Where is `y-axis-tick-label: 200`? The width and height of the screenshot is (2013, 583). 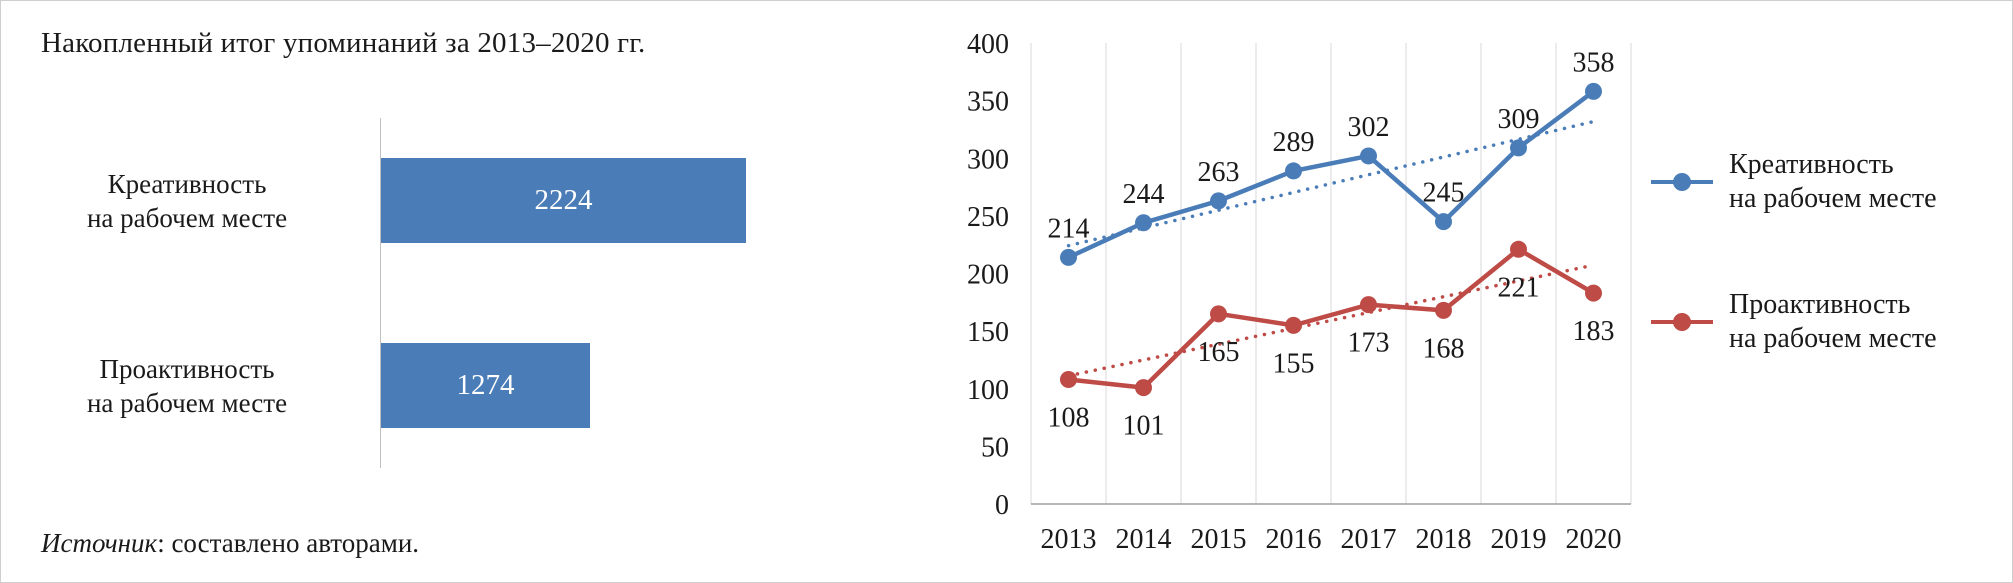
y-axis-tick-label: 200 is located at coordinates (988, 275).